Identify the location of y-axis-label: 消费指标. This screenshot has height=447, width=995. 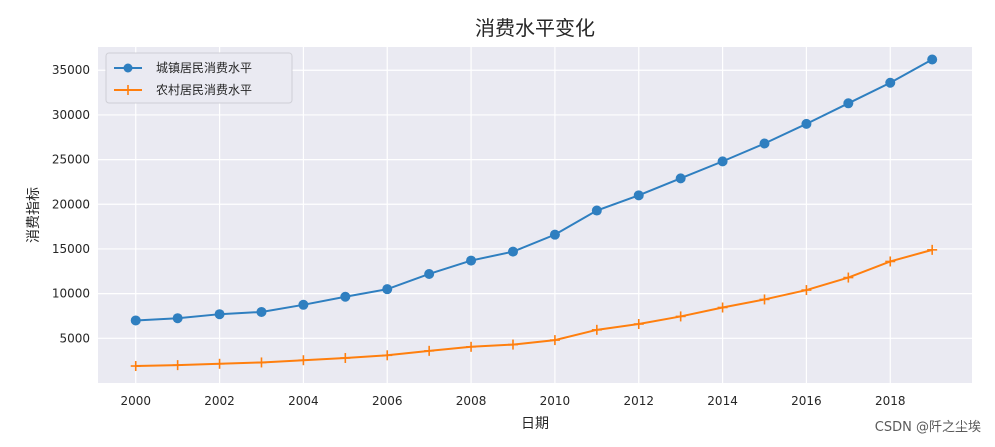
(34, 215).